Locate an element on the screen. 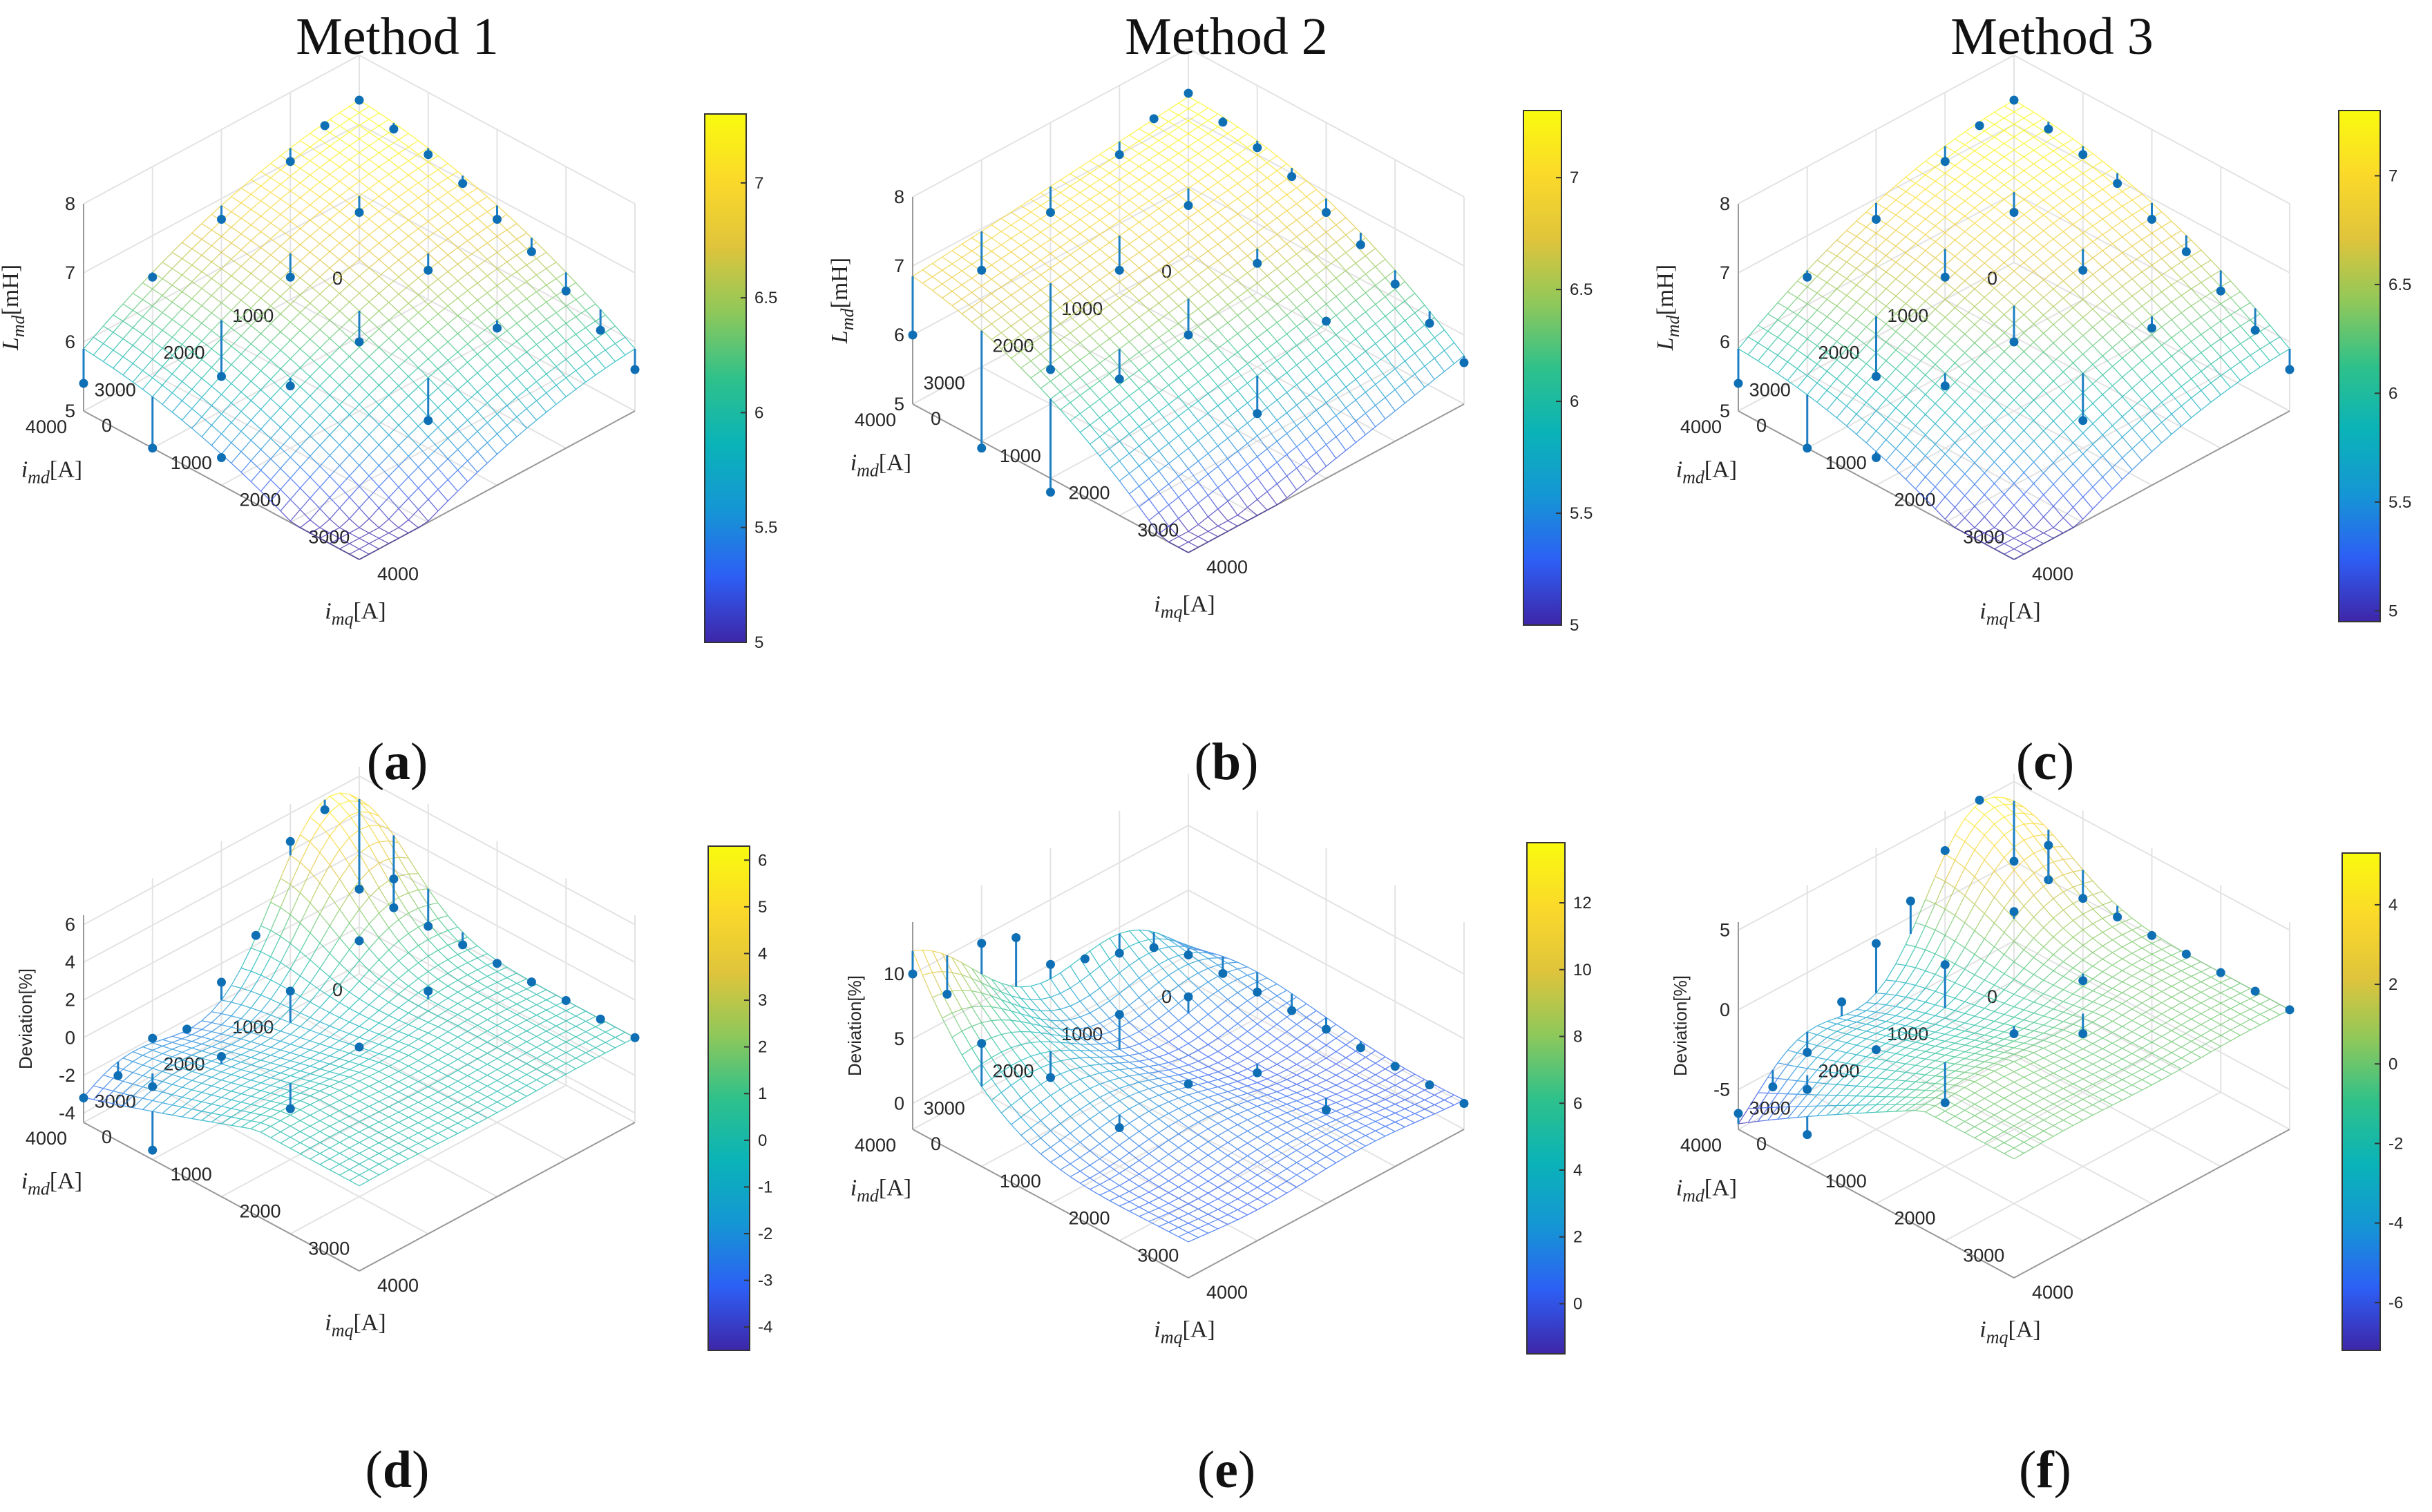 This screenshot has height=1512, width=2432. stem-marker is located at coordinates (1119, 155).